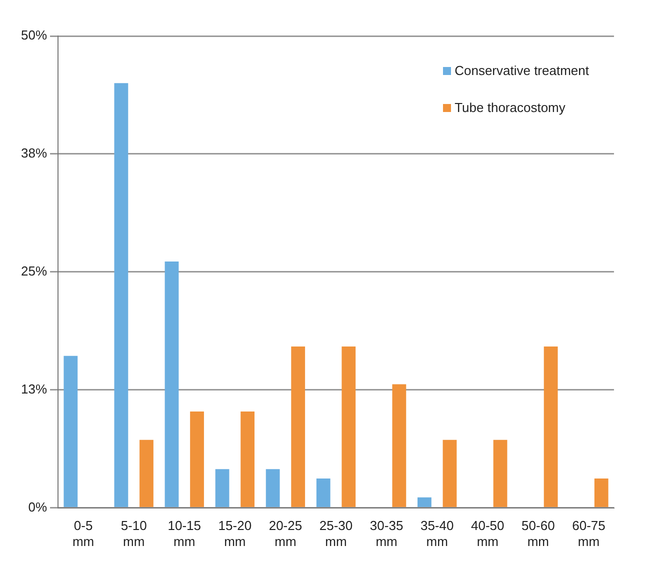  What do you see at coordinates (437, 533) in the screenshot?
I see `x-tick-label: 35-40 mm` at bounding box center [437, 533].